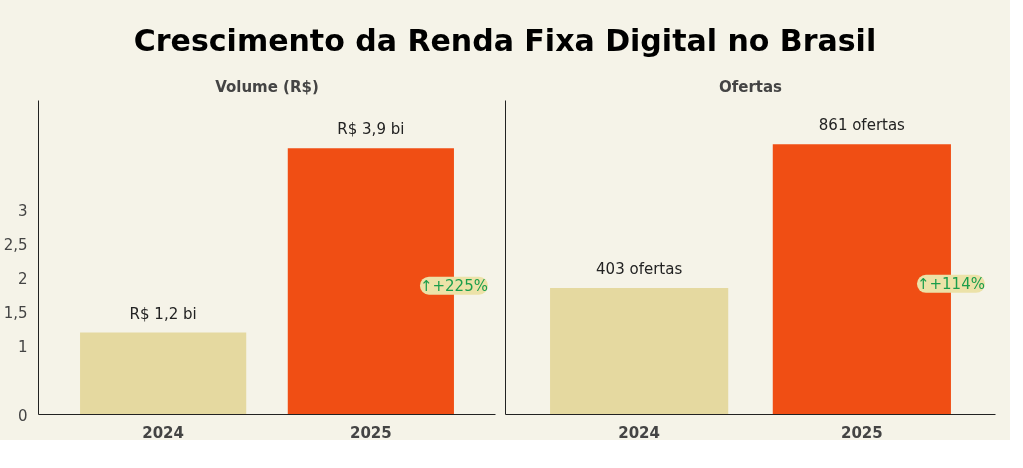  Describe the element at coordinates (15, 244) in the screenshot. I see `y-tick-label: 2,5` at that location.